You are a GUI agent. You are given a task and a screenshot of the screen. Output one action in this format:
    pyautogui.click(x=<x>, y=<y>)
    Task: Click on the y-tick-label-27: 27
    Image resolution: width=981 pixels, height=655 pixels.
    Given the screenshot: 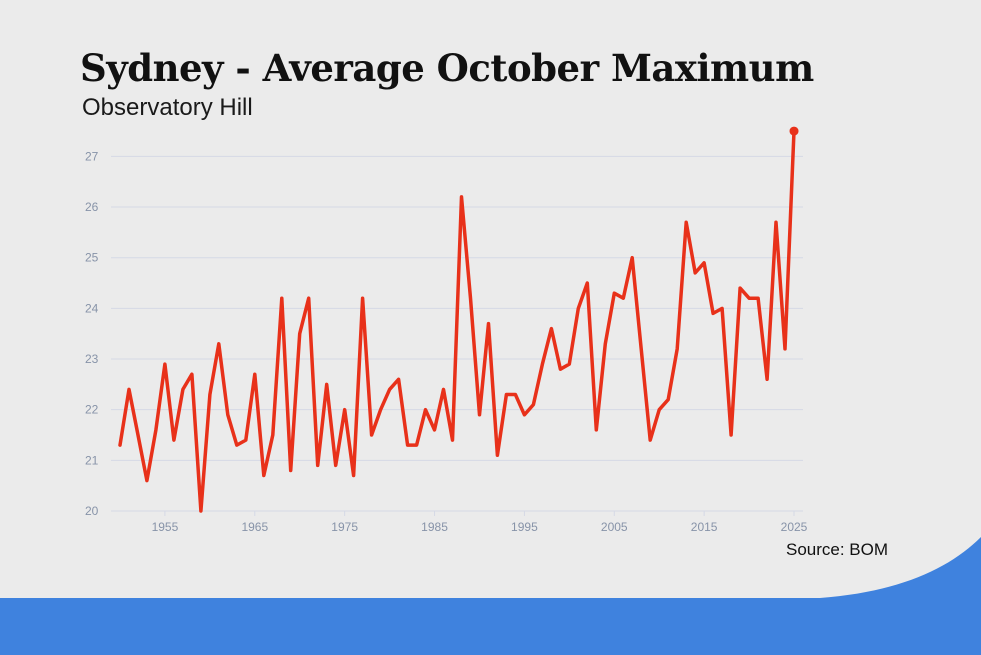 What is the action you would take?
    pyautogui.click(x=92, y=156)
    